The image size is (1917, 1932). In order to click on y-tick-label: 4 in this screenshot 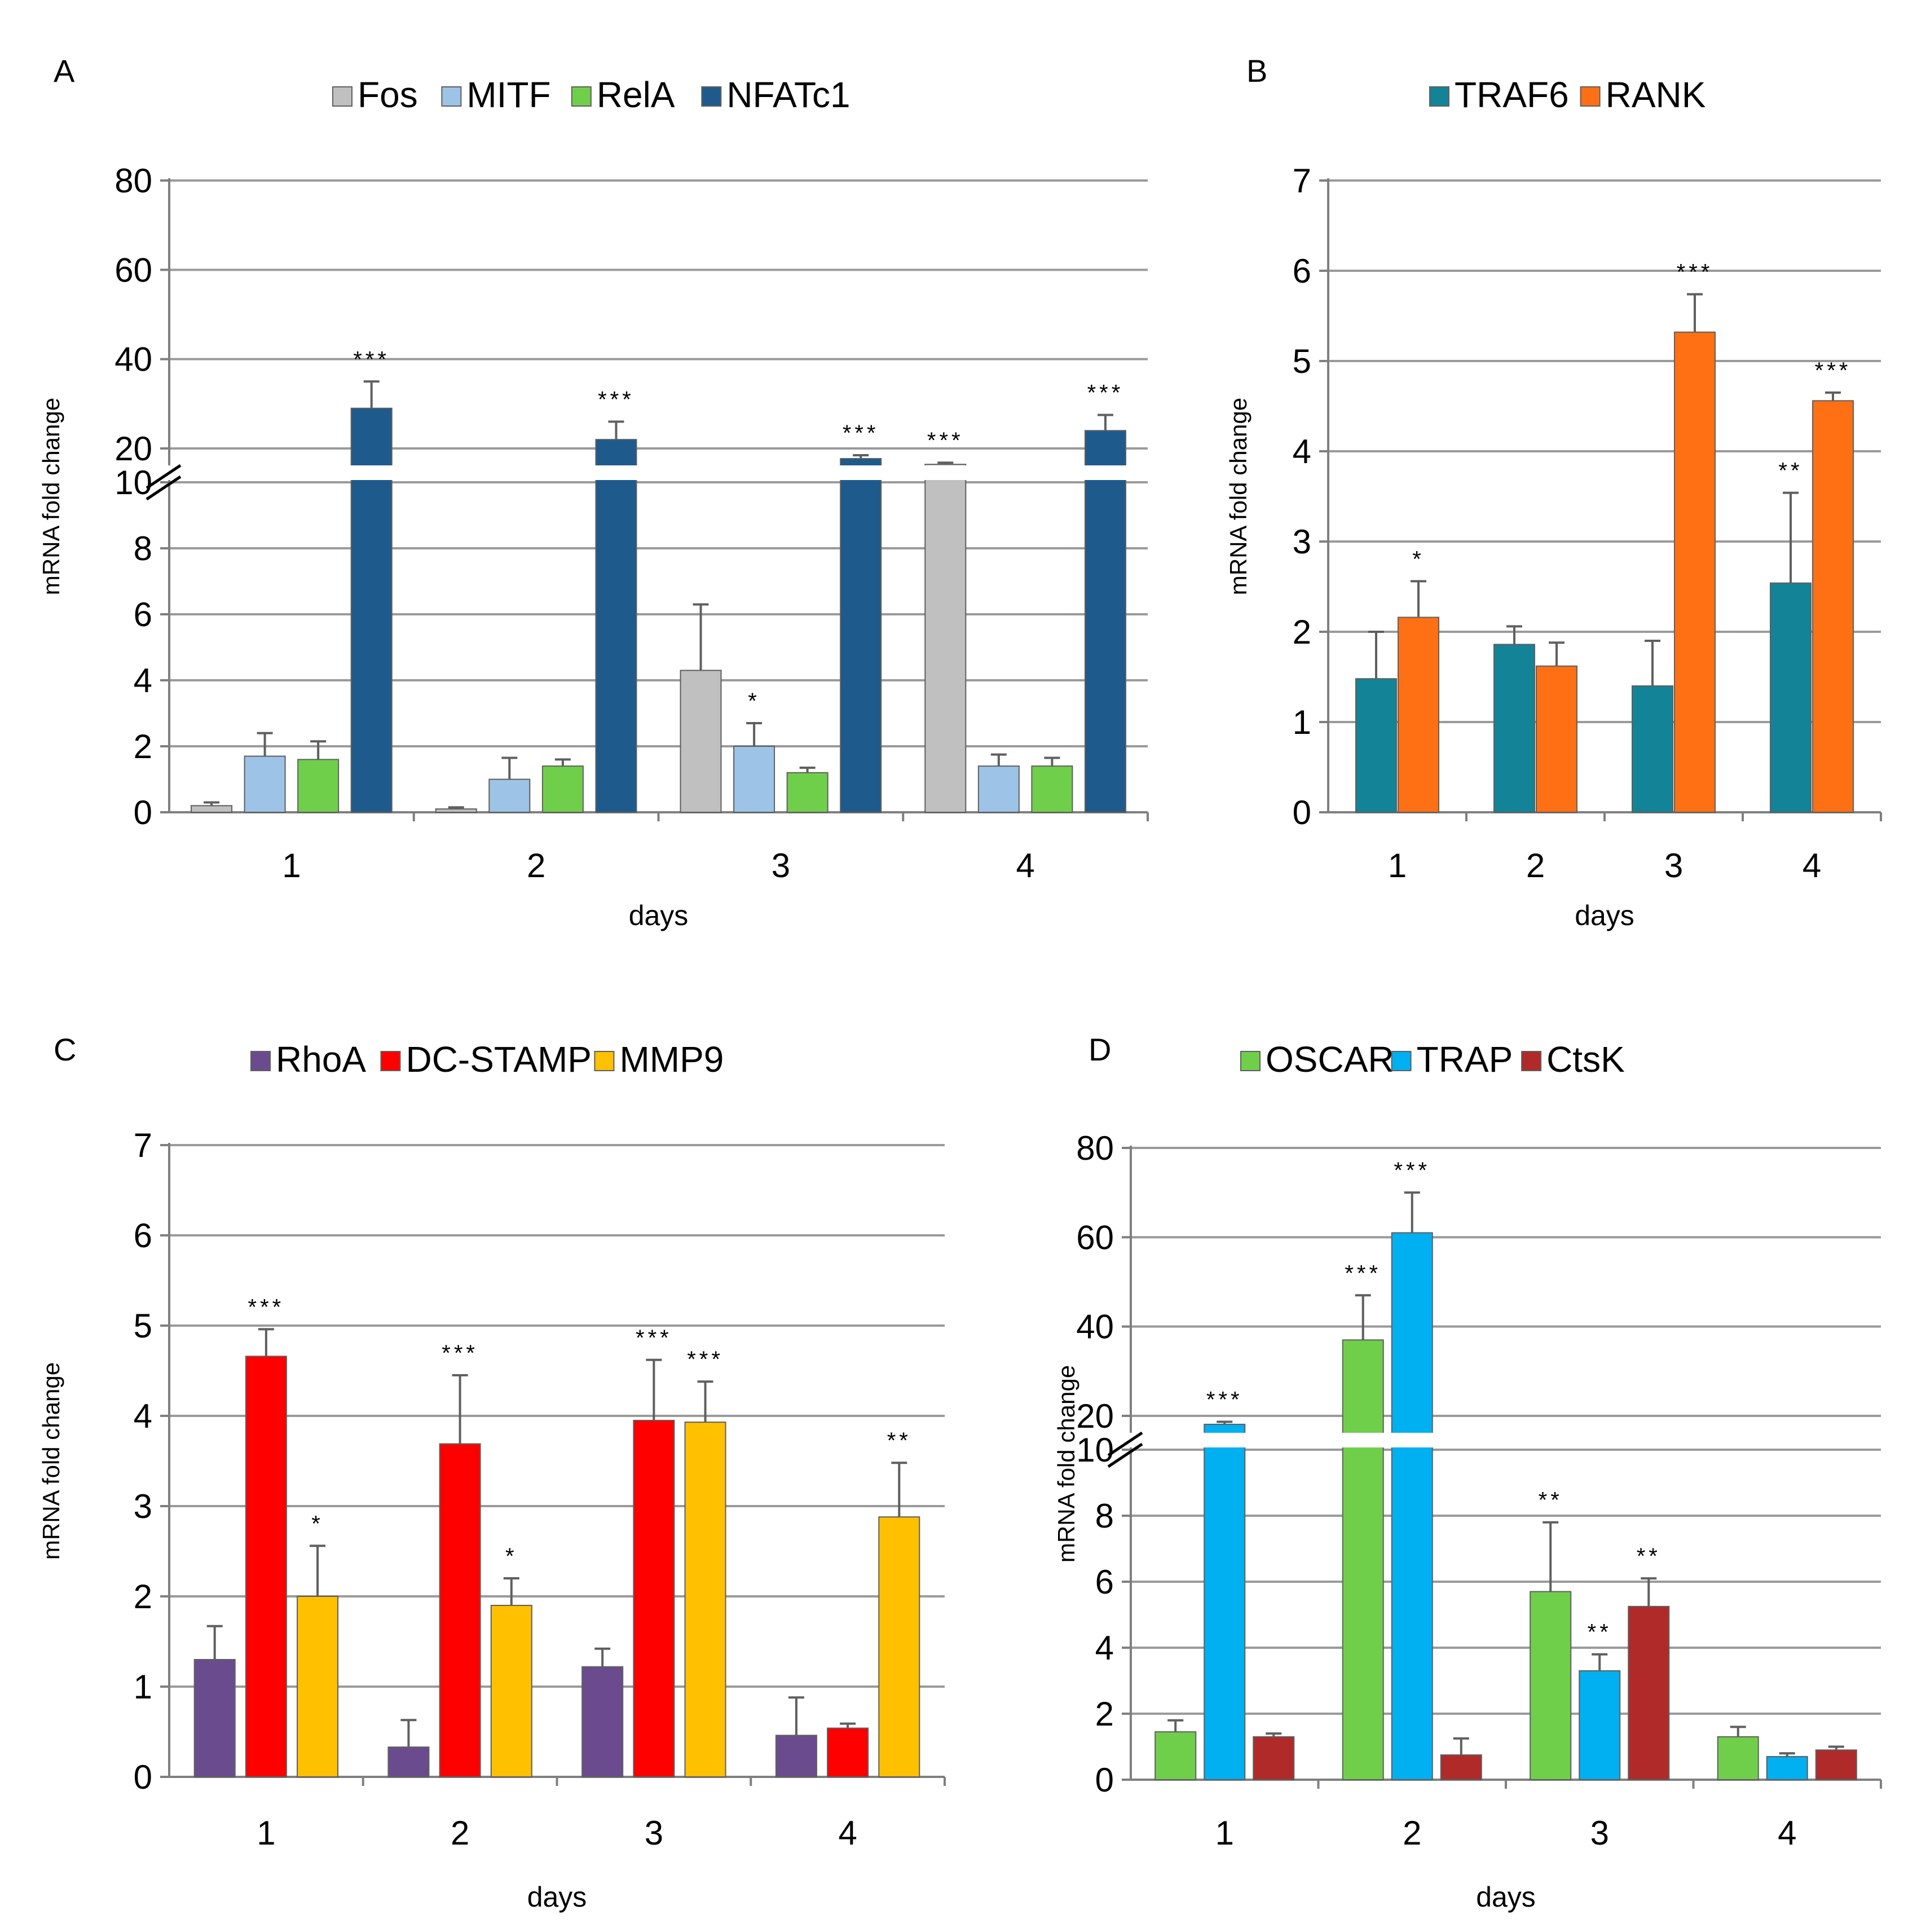, I will do `click(143, 681)`.